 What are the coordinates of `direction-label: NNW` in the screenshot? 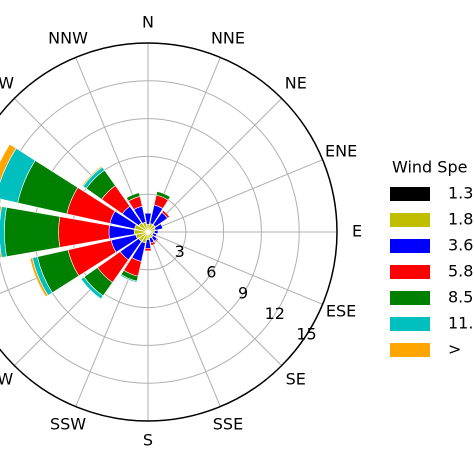 It's located at (68, 37).